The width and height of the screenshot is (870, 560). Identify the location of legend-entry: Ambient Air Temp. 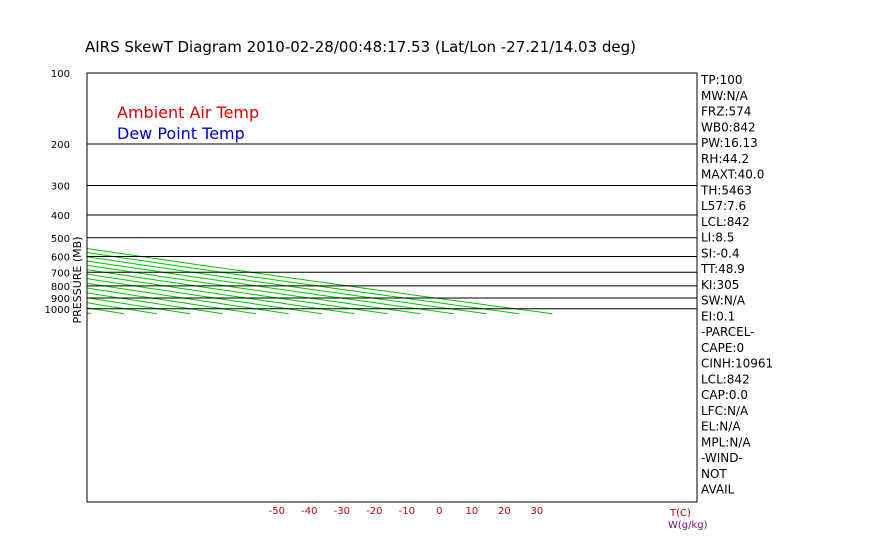
(188, 112).